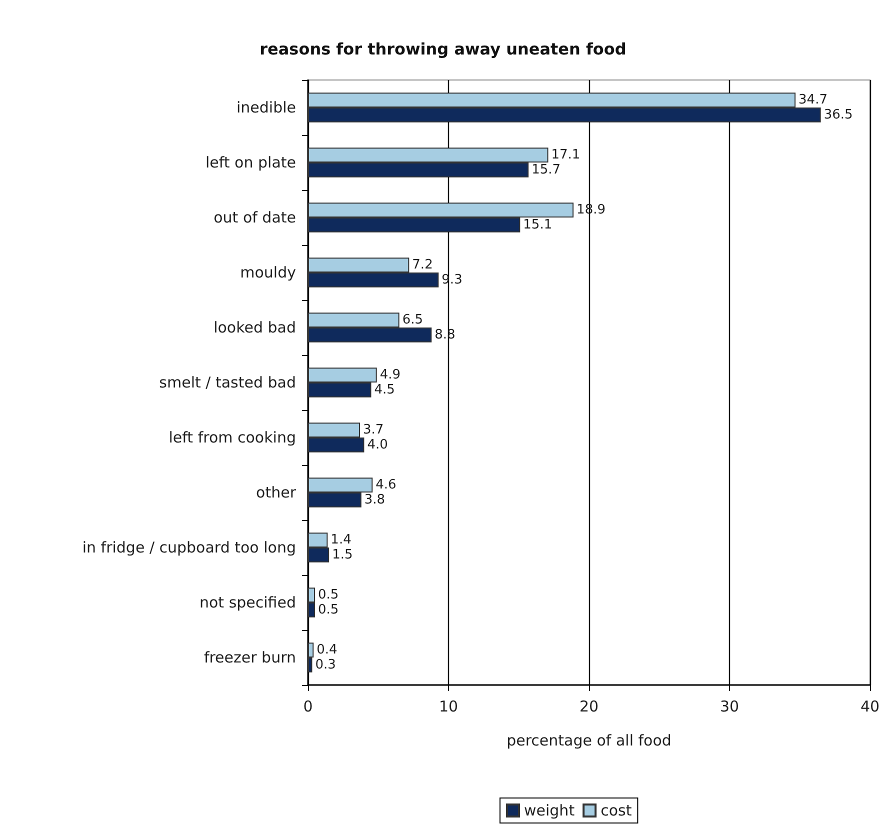  I want to click on data-label: 15.1, so click(537, 224).